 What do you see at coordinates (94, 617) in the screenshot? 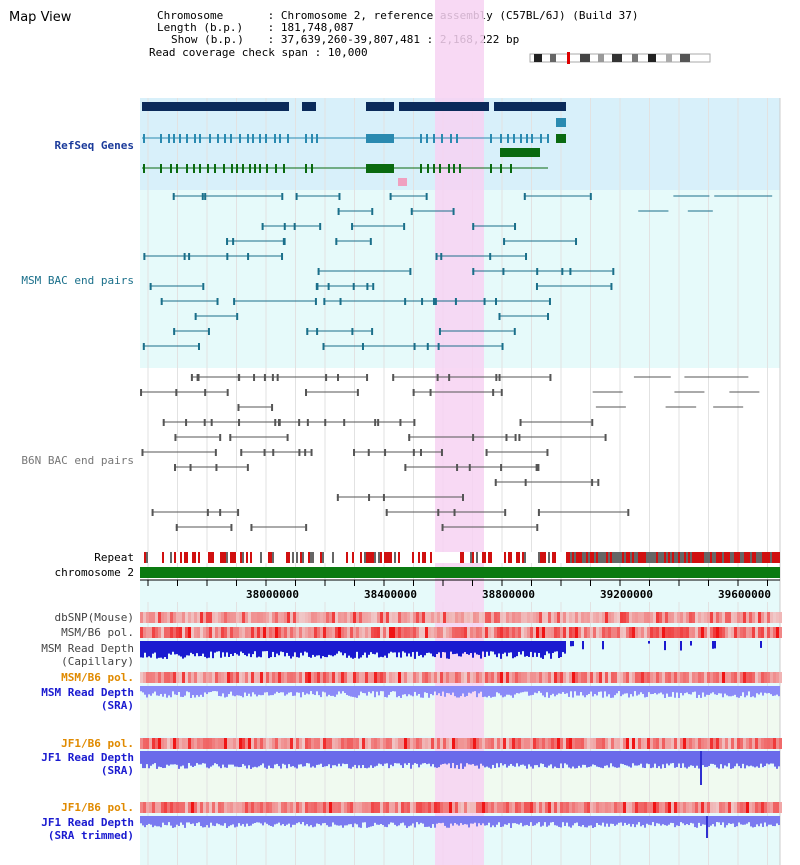
I see `label-dbsnp: dbSNP(Mouse)` at bounding box center [94, 617].